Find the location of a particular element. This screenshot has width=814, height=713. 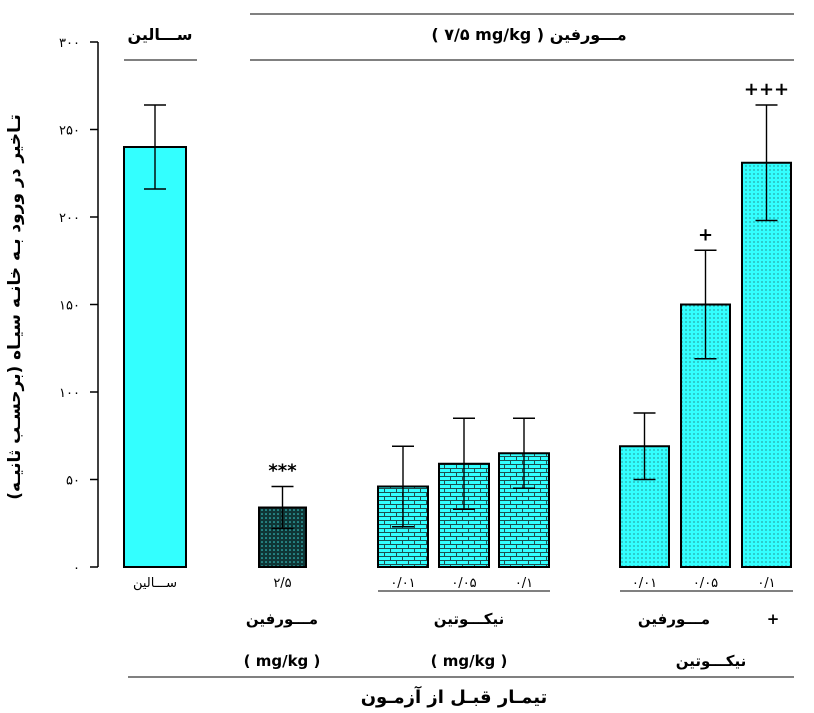

header-morphine-label: ( ۷/۵ mg/kg ) مـــورفین is located at coordinates (528, 34).